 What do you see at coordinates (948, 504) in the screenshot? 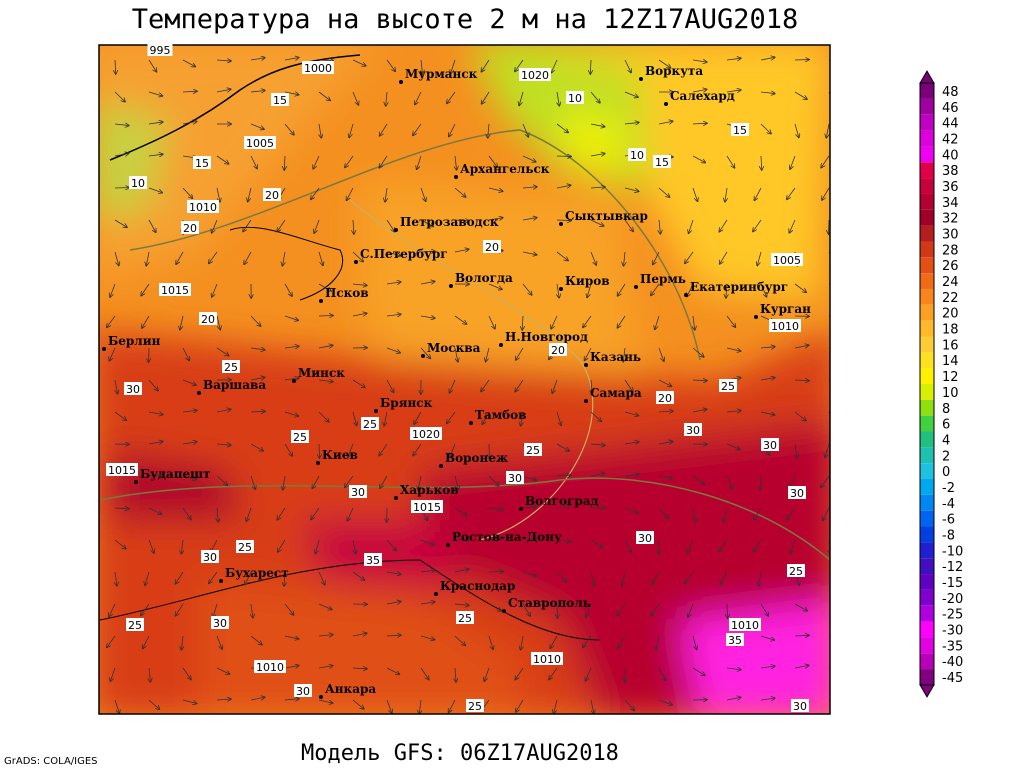
I see `colorbar-label: -4` at bounding box center [948, 504].